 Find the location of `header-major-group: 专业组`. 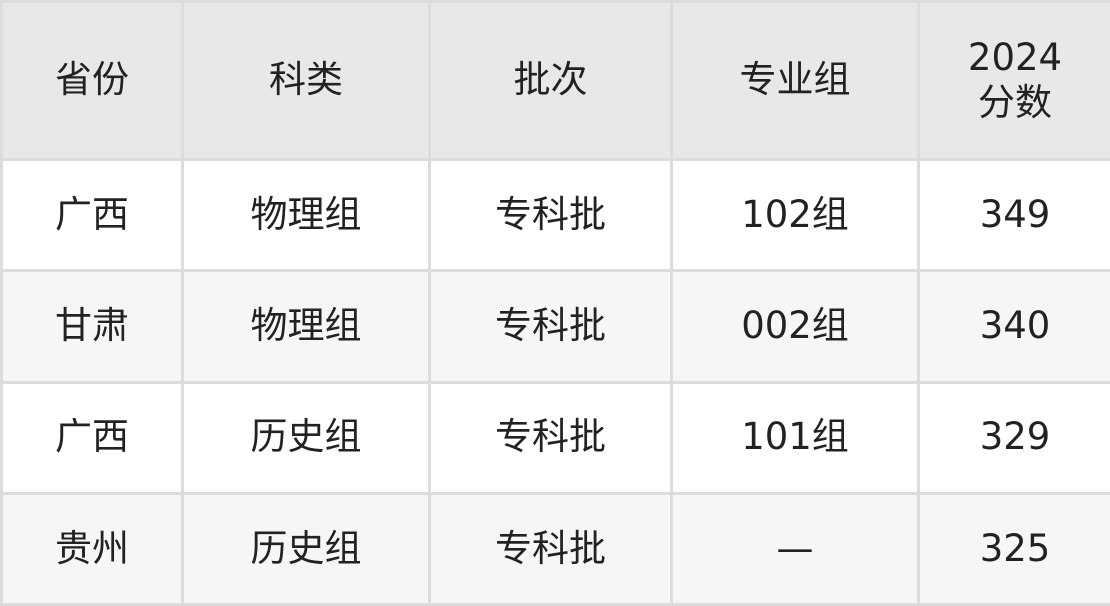

header-major-group: 专业组 is located at coordinates (795, 80).